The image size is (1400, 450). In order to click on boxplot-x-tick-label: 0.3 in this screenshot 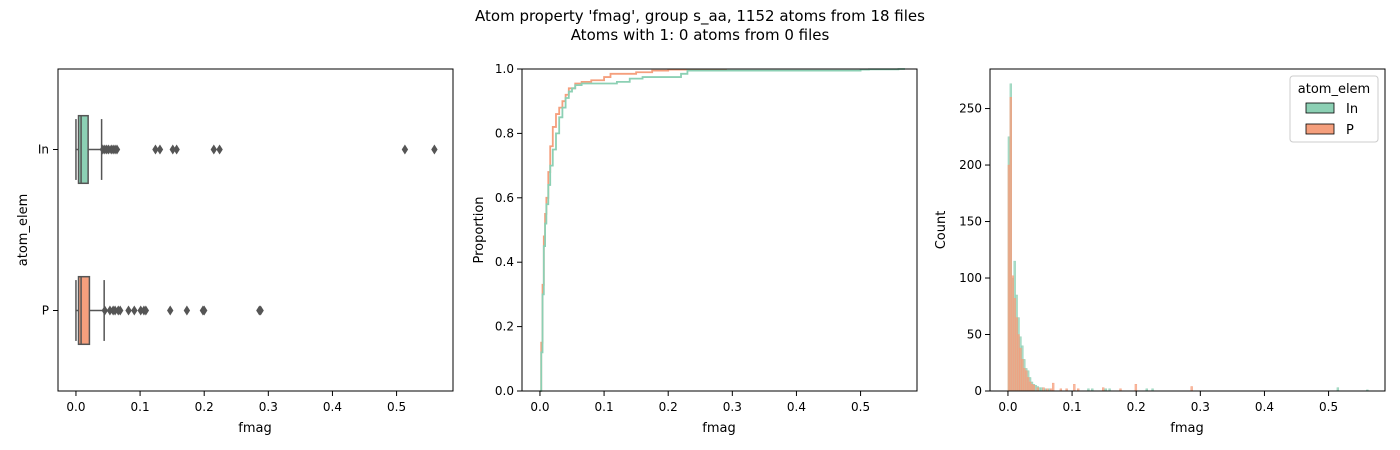, I will do `click(268, 407)`.